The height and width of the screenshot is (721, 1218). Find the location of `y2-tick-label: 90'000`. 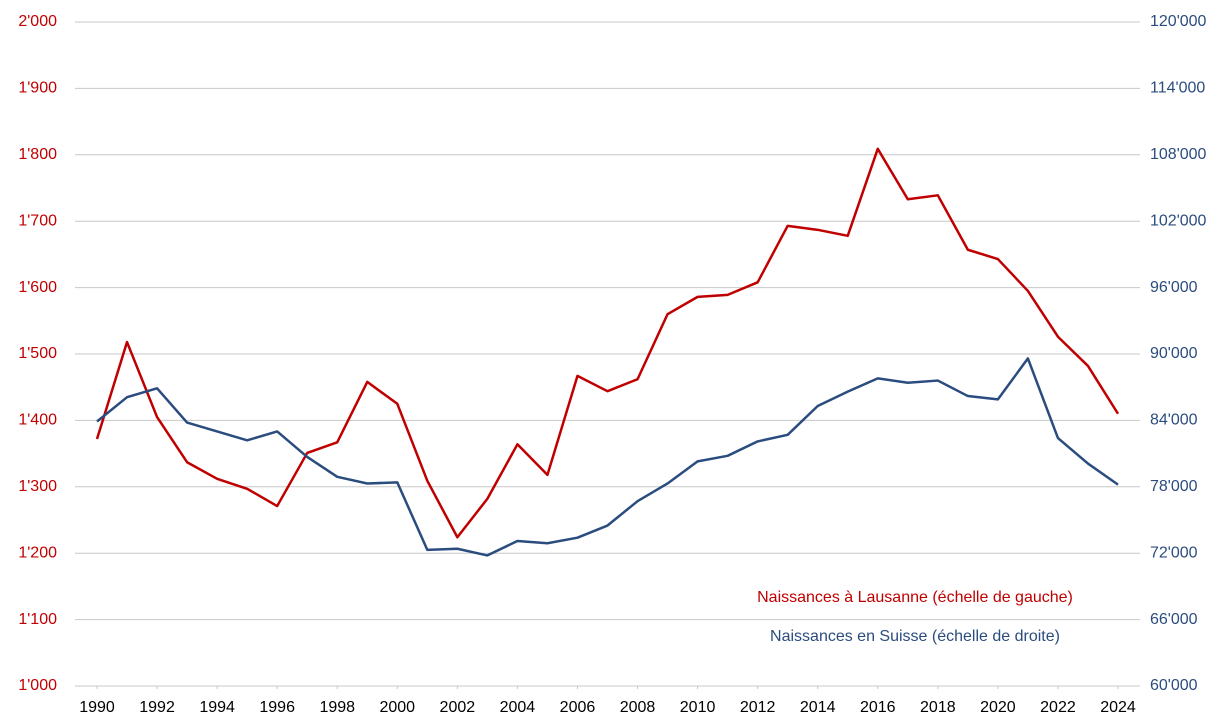

y2-tick-label: 90'000 is located at coordinates (1174, 353).